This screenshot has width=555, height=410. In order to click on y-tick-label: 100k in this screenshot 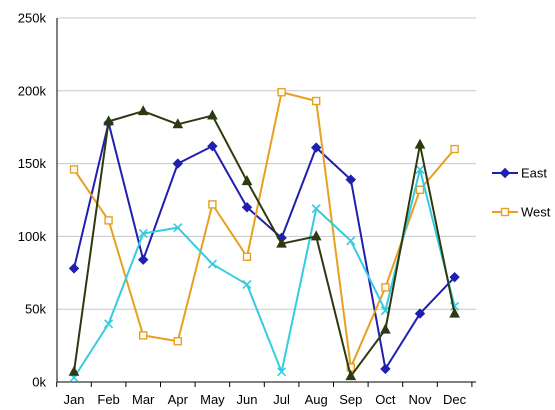, I will do `click(32, 236)`.